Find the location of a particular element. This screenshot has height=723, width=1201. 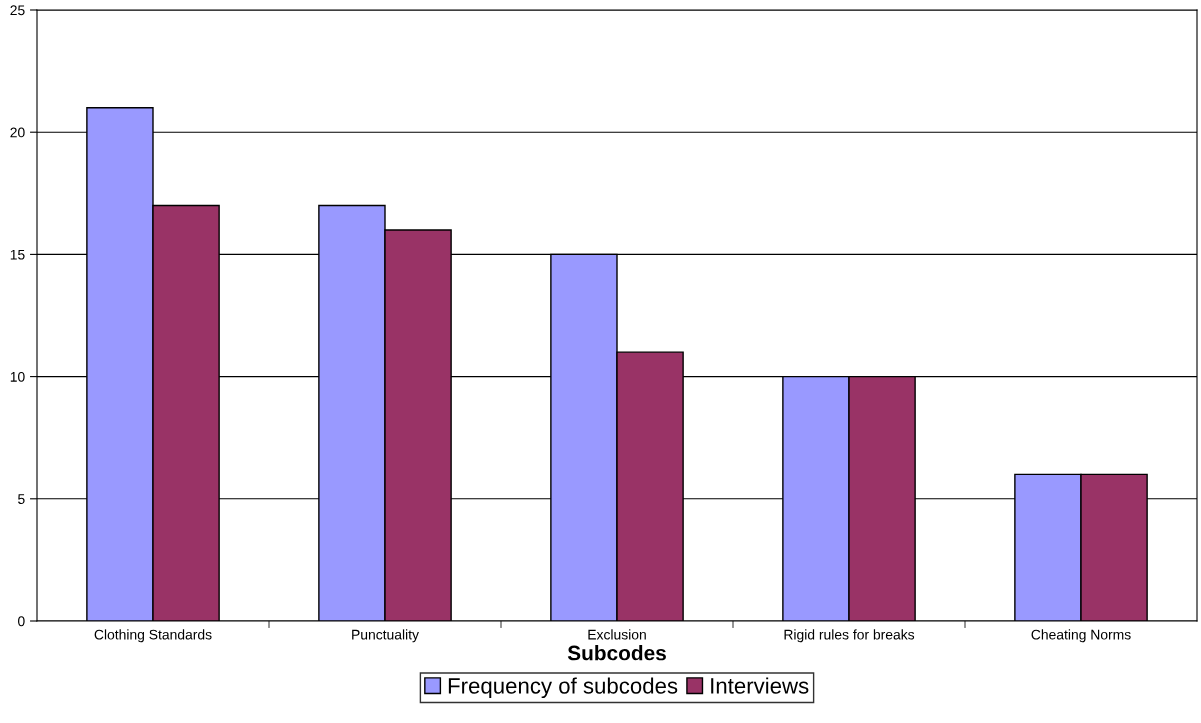

x-tick-label: Cheating Norms is located at coordinates (1081, 636).